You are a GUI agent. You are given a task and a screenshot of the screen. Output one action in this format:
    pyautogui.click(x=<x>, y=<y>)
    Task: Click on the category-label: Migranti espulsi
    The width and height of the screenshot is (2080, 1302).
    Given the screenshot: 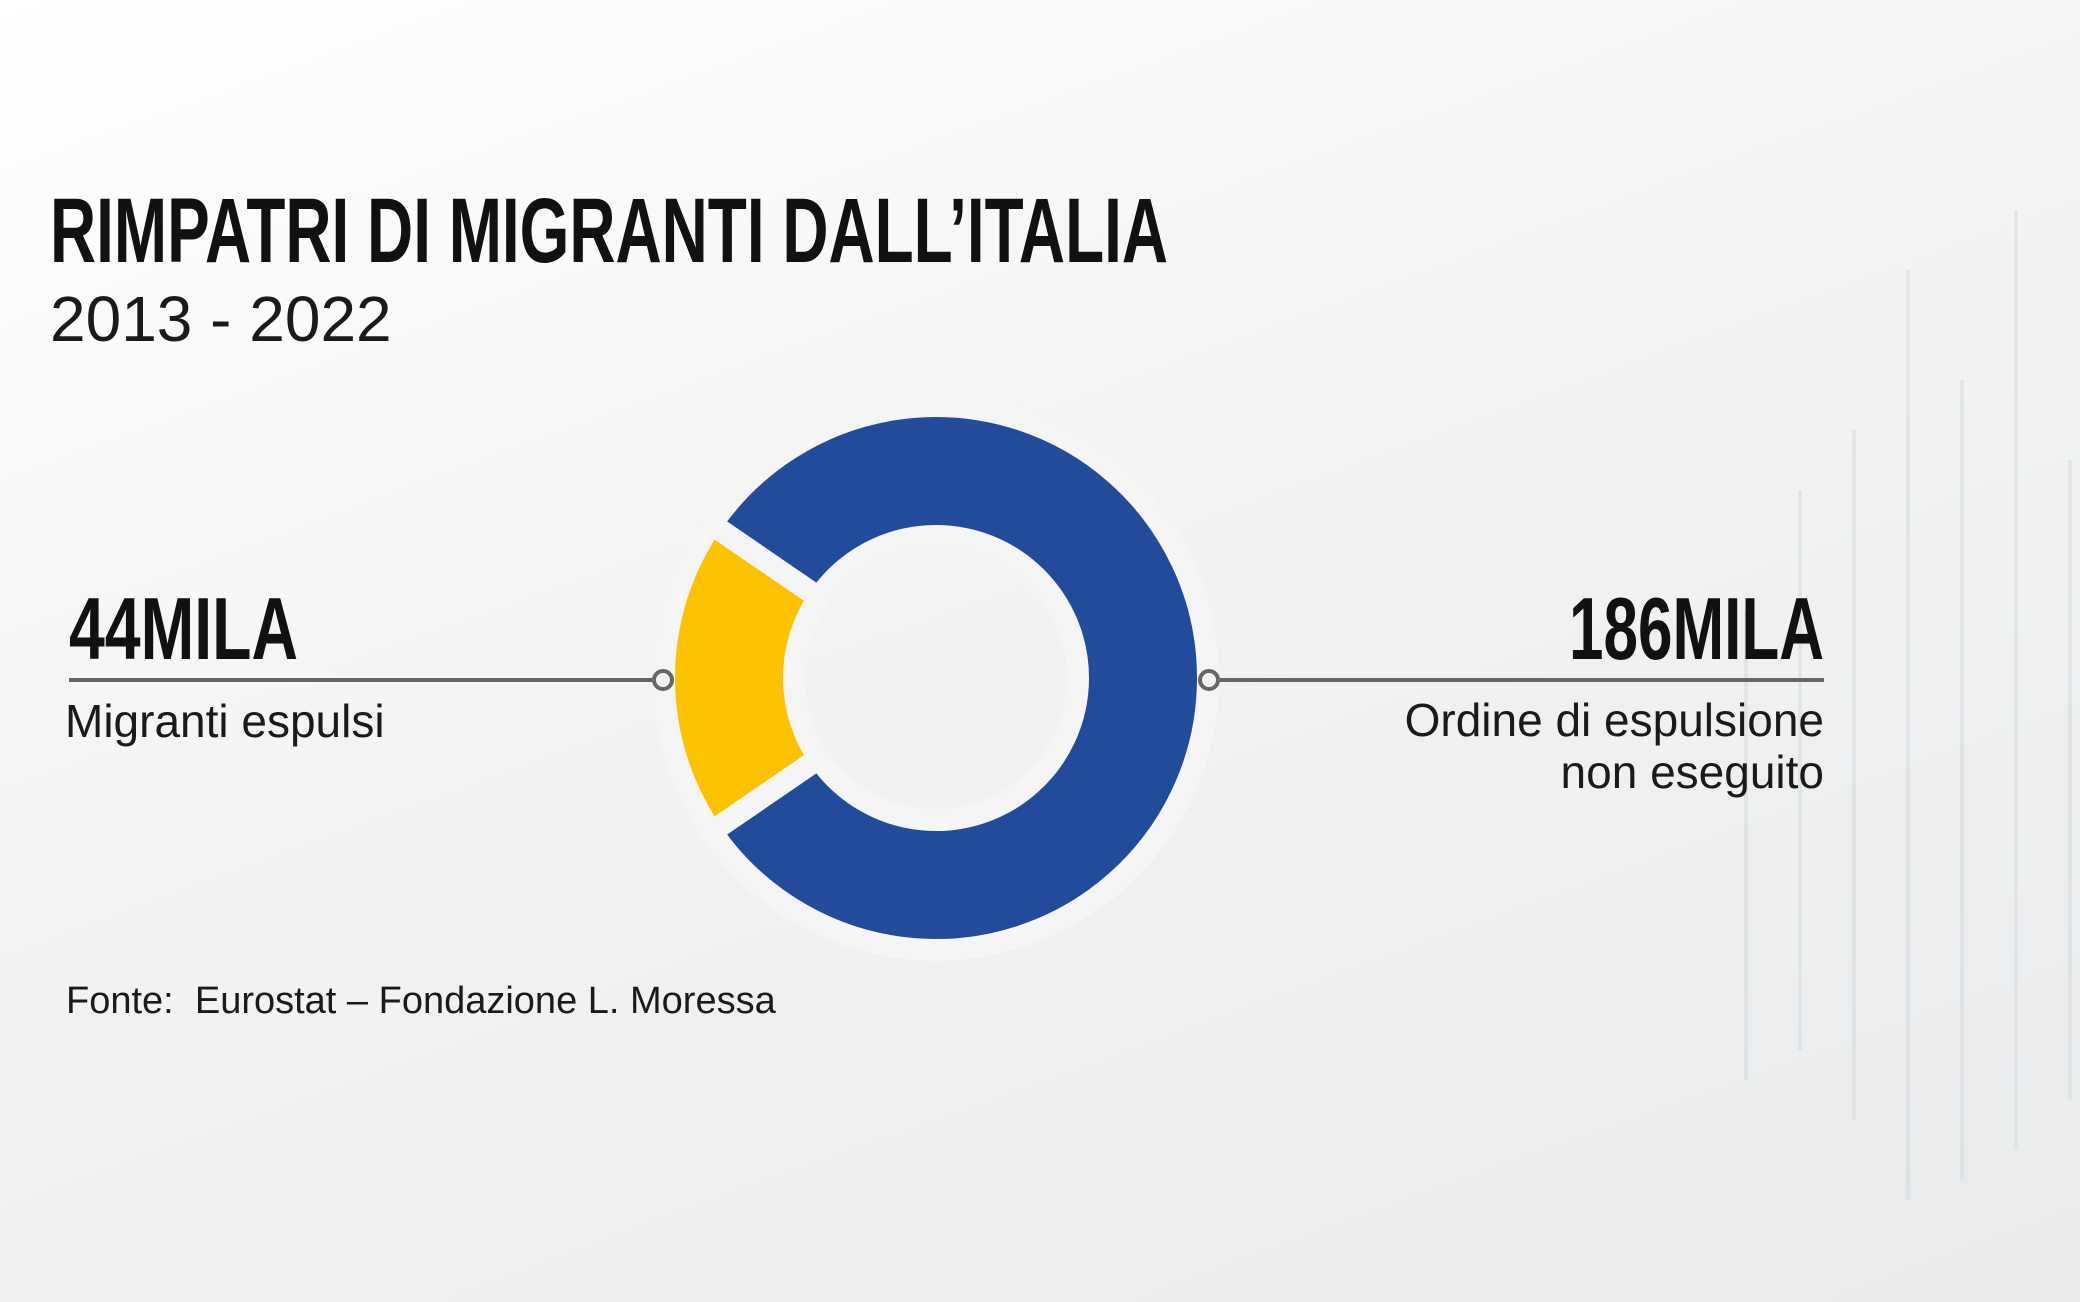 What is the action you would take?
    pyautogui.click(x=225, y=721)
    